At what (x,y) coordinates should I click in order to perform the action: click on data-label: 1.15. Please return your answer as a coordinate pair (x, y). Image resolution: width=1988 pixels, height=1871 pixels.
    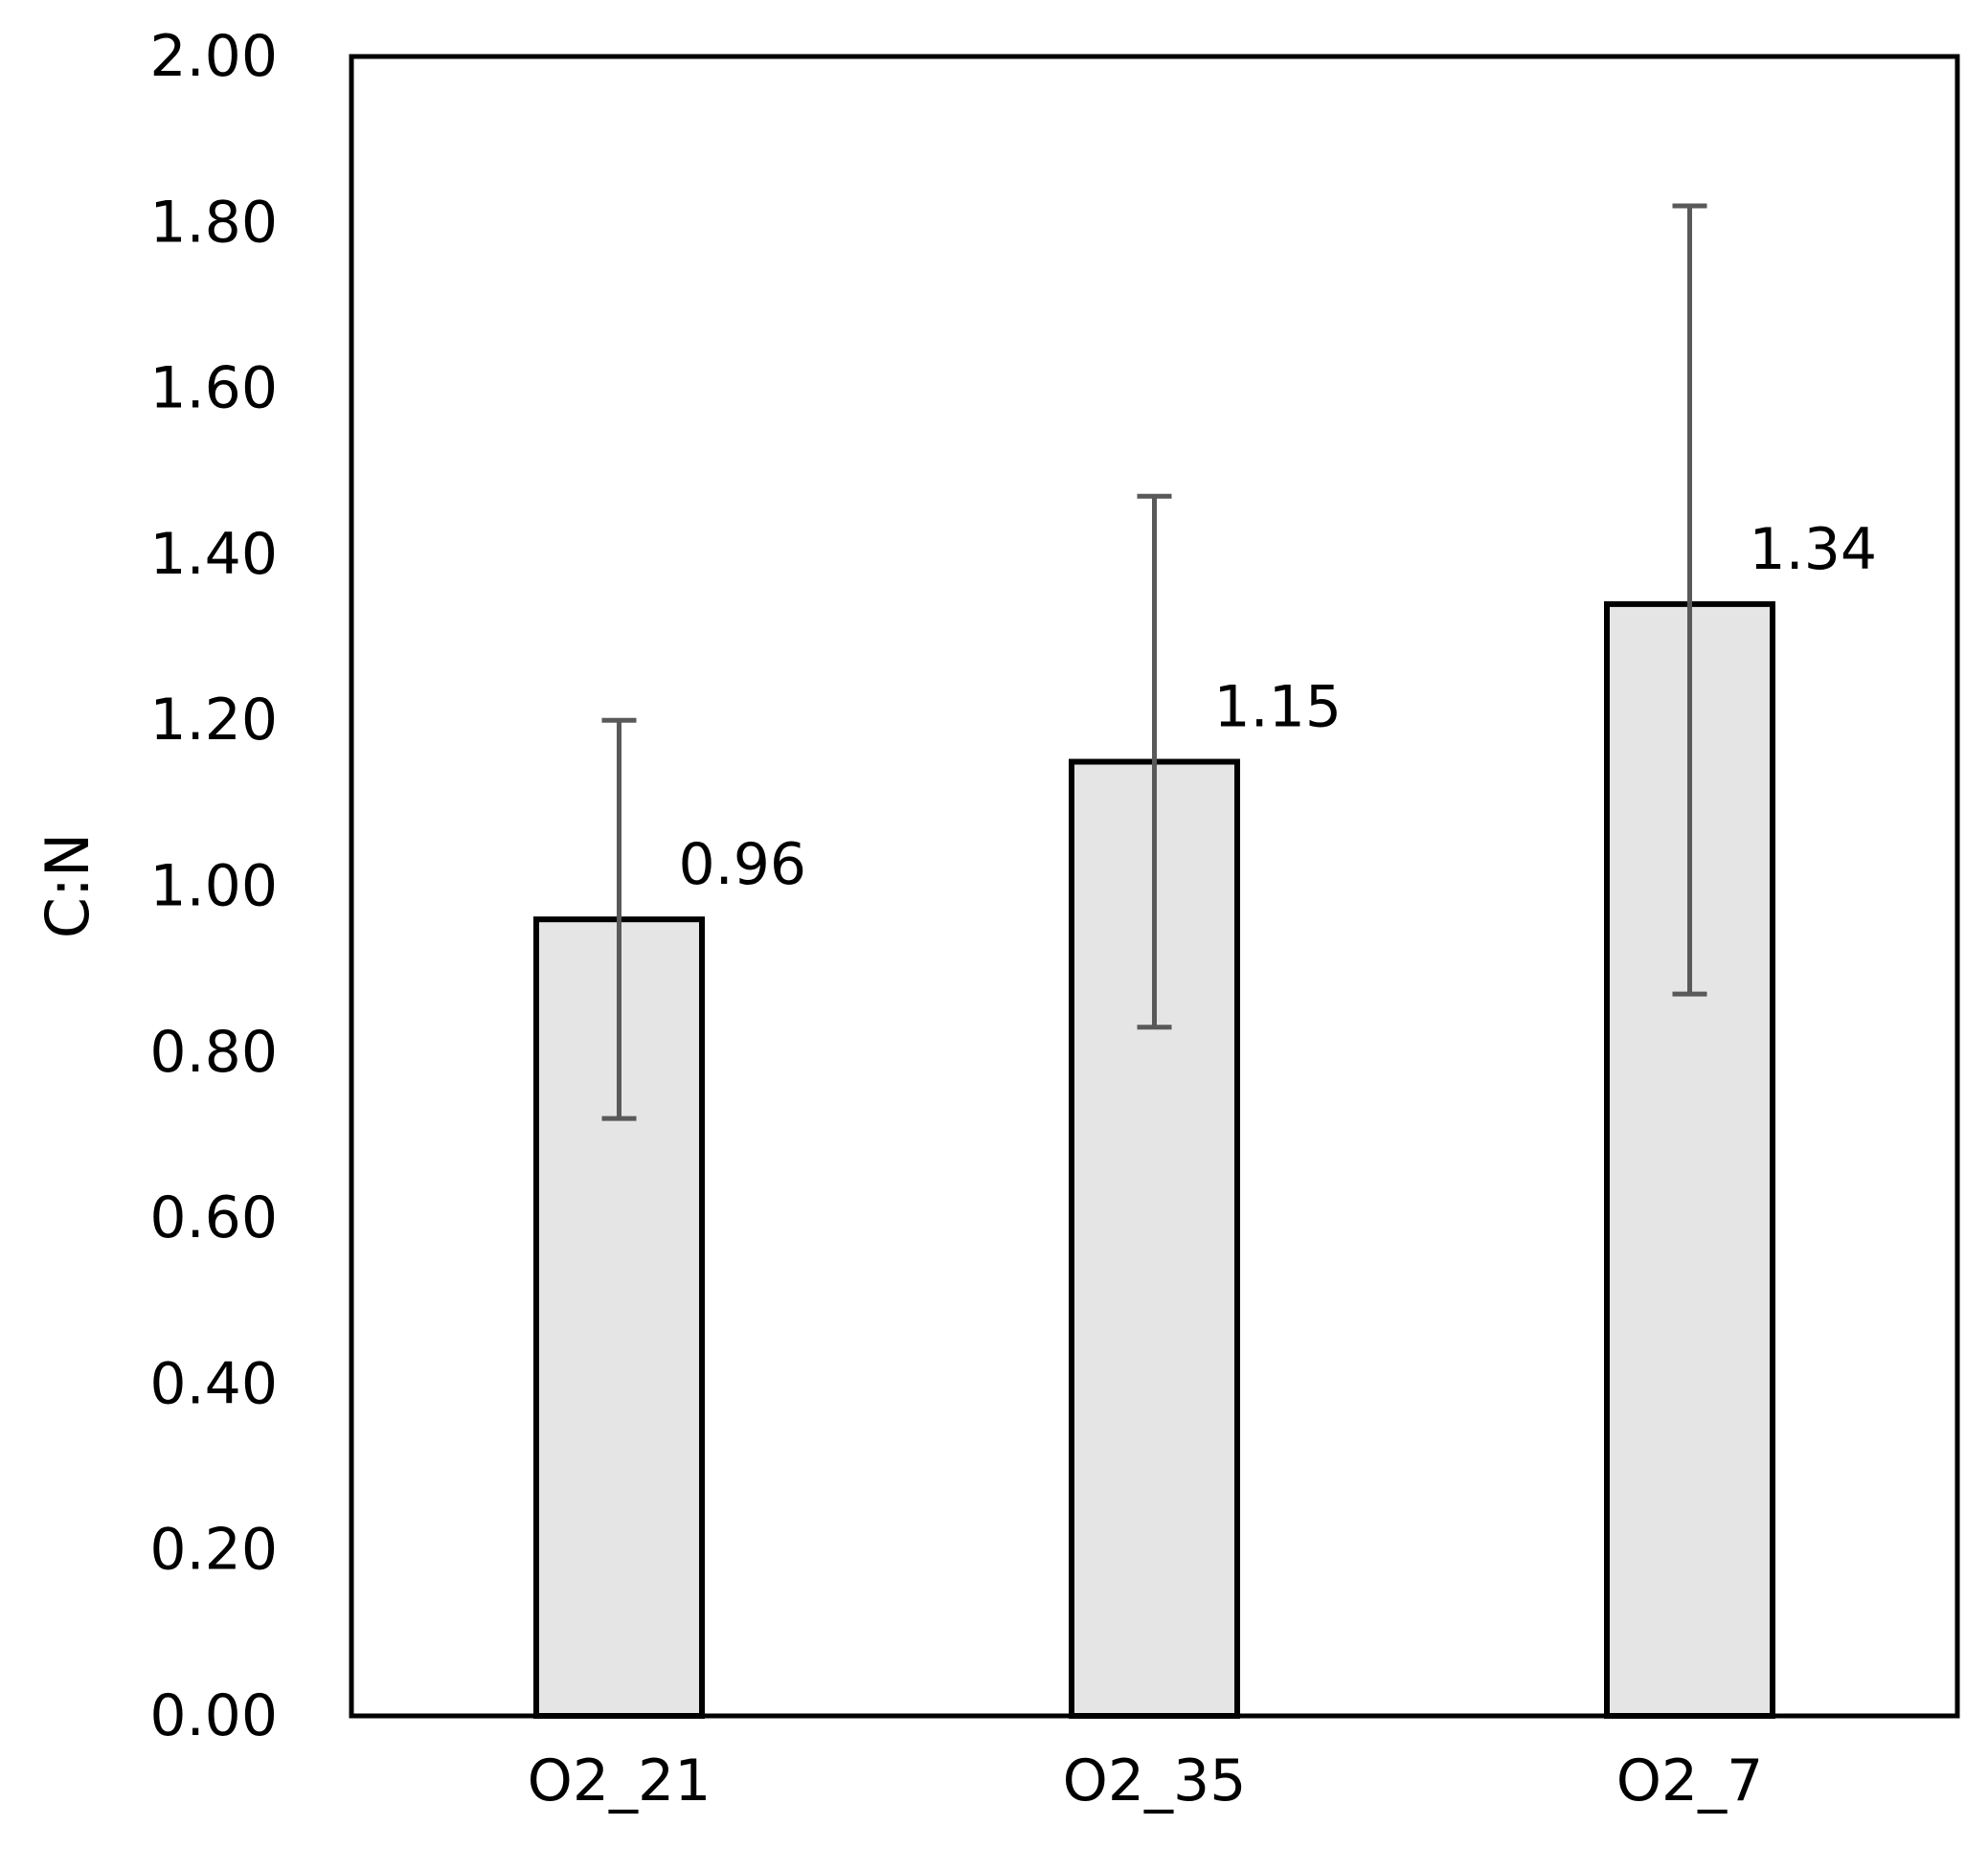
    Looking at the image, I should click on (1278, 707).